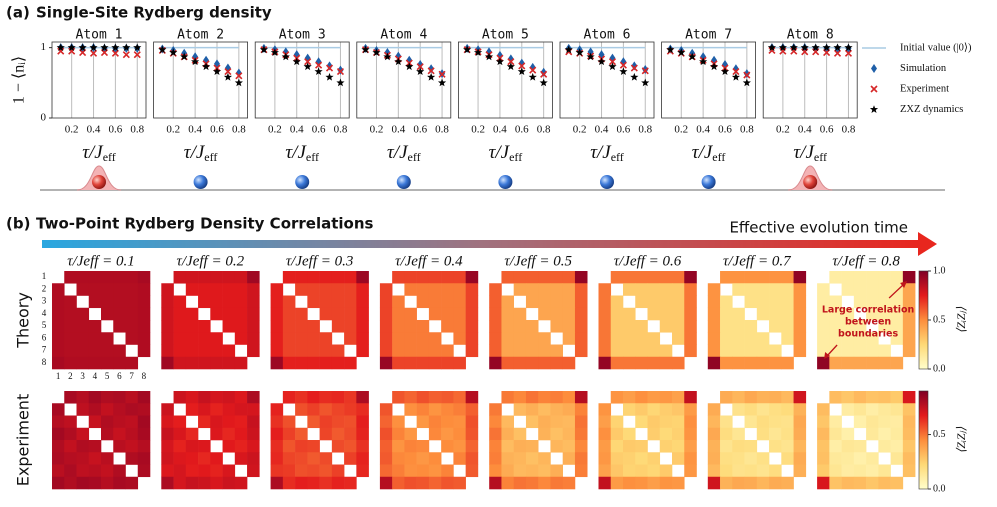 This screenshot has height=507, width=997. I want to click on panel-label: (a), so click(18, 13).